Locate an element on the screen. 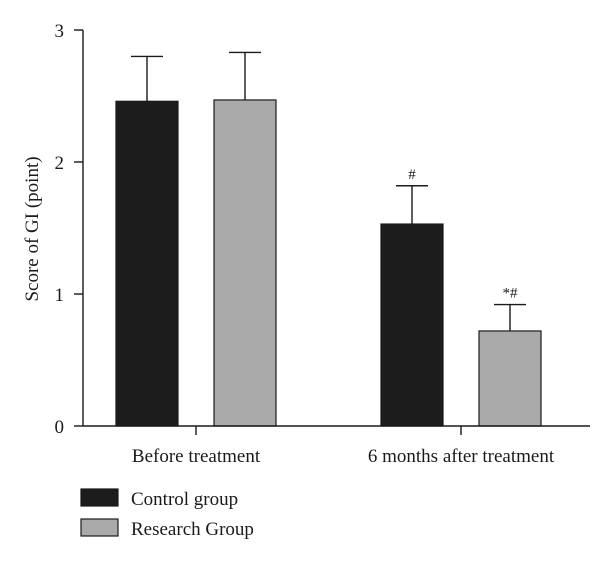 The height and width of the screenshot is (561, 600). x-category-label: Before treatment is located at coordinates (196, 456).